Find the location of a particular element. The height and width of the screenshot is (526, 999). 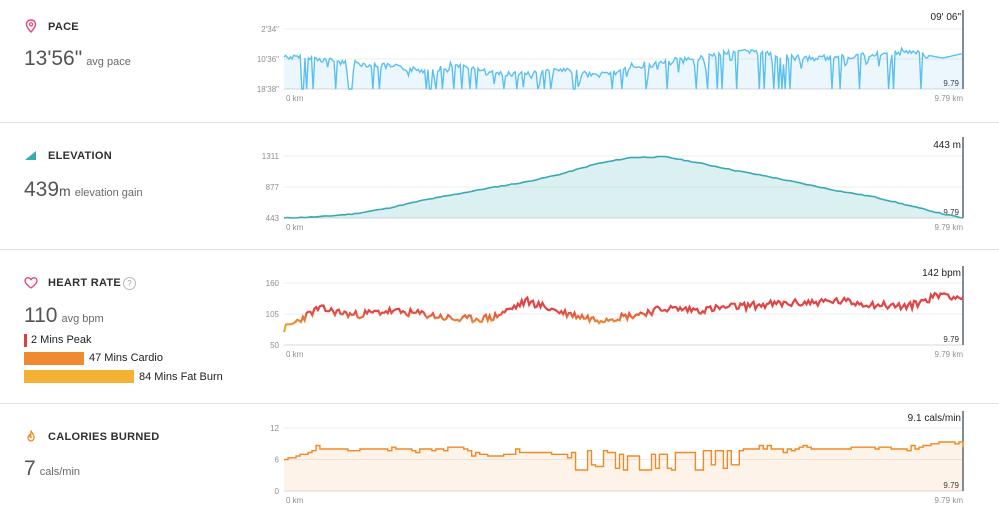

calories-value: 7 cals/min is located at coordinates (52, 469).